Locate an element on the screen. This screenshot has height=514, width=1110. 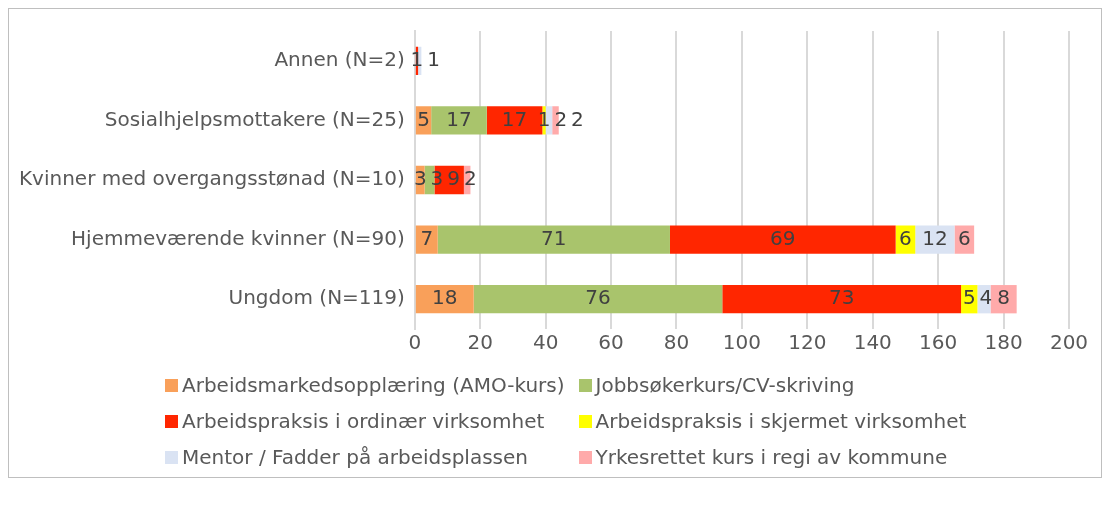
data-label: 8 is located at coordinates (1003, 297).